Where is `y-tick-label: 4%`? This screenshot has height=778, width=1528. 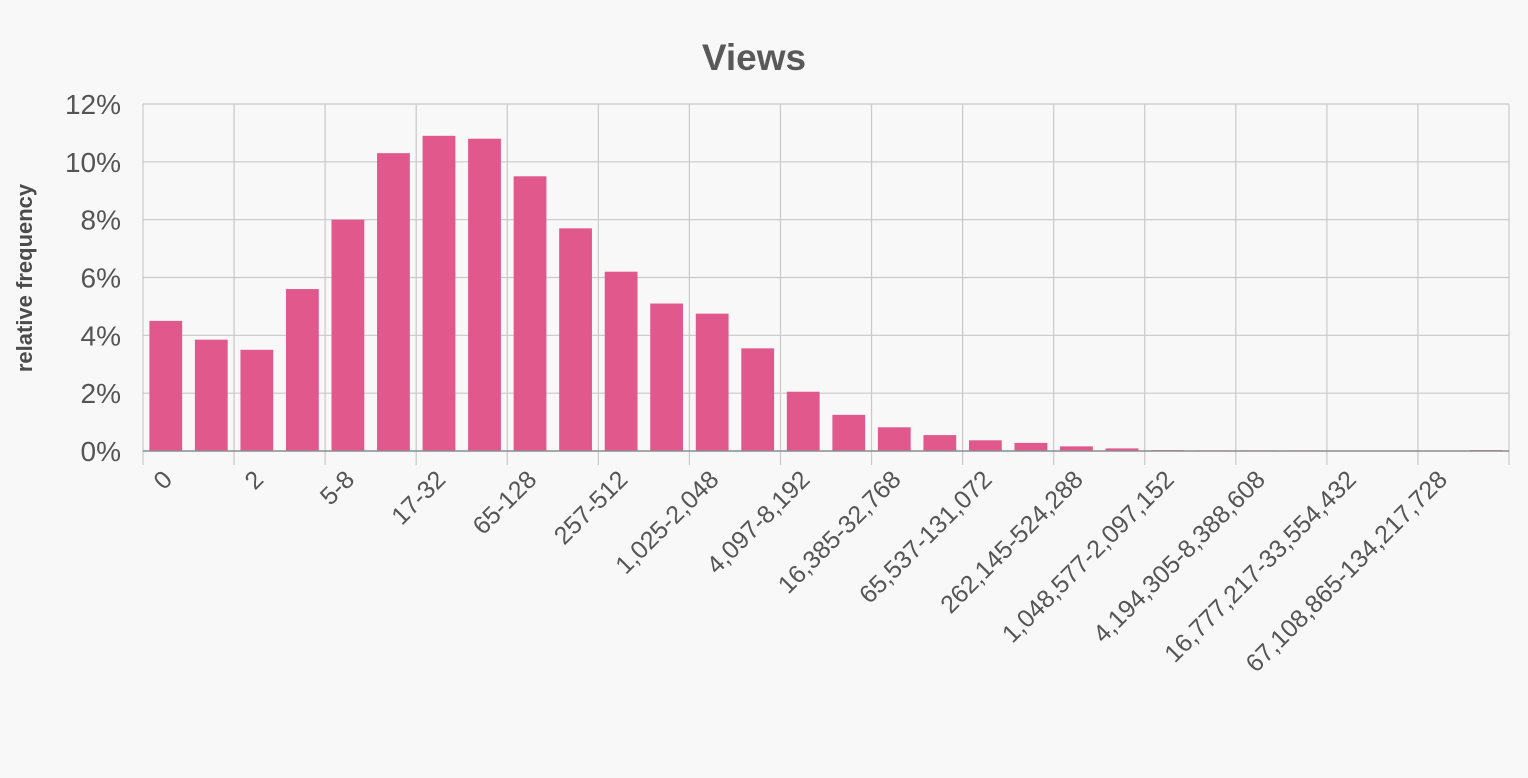 y-tick-label: 4% is located at coordinates (101, 335).